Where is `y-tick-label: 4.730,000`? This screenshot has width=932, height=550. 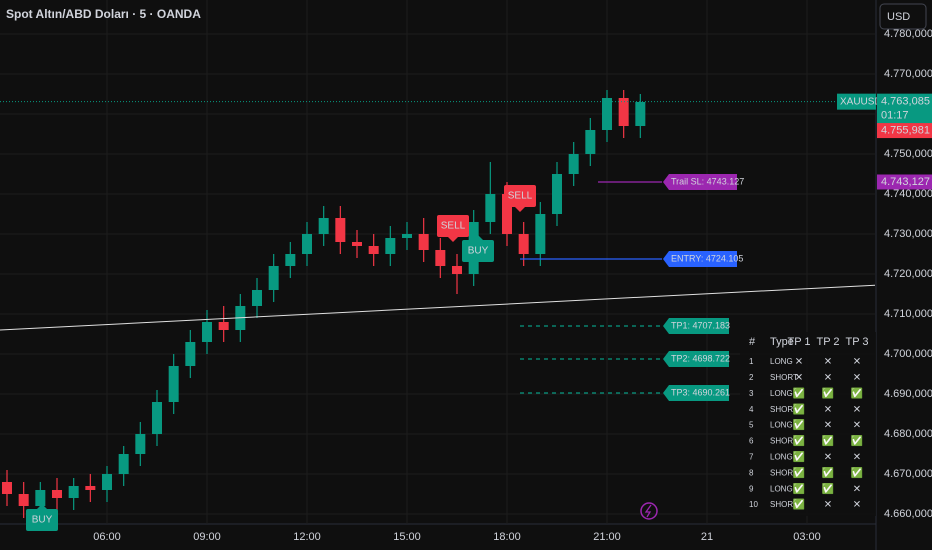 y-tick-label: 4.730,000 is located at coordinates (908, 234).